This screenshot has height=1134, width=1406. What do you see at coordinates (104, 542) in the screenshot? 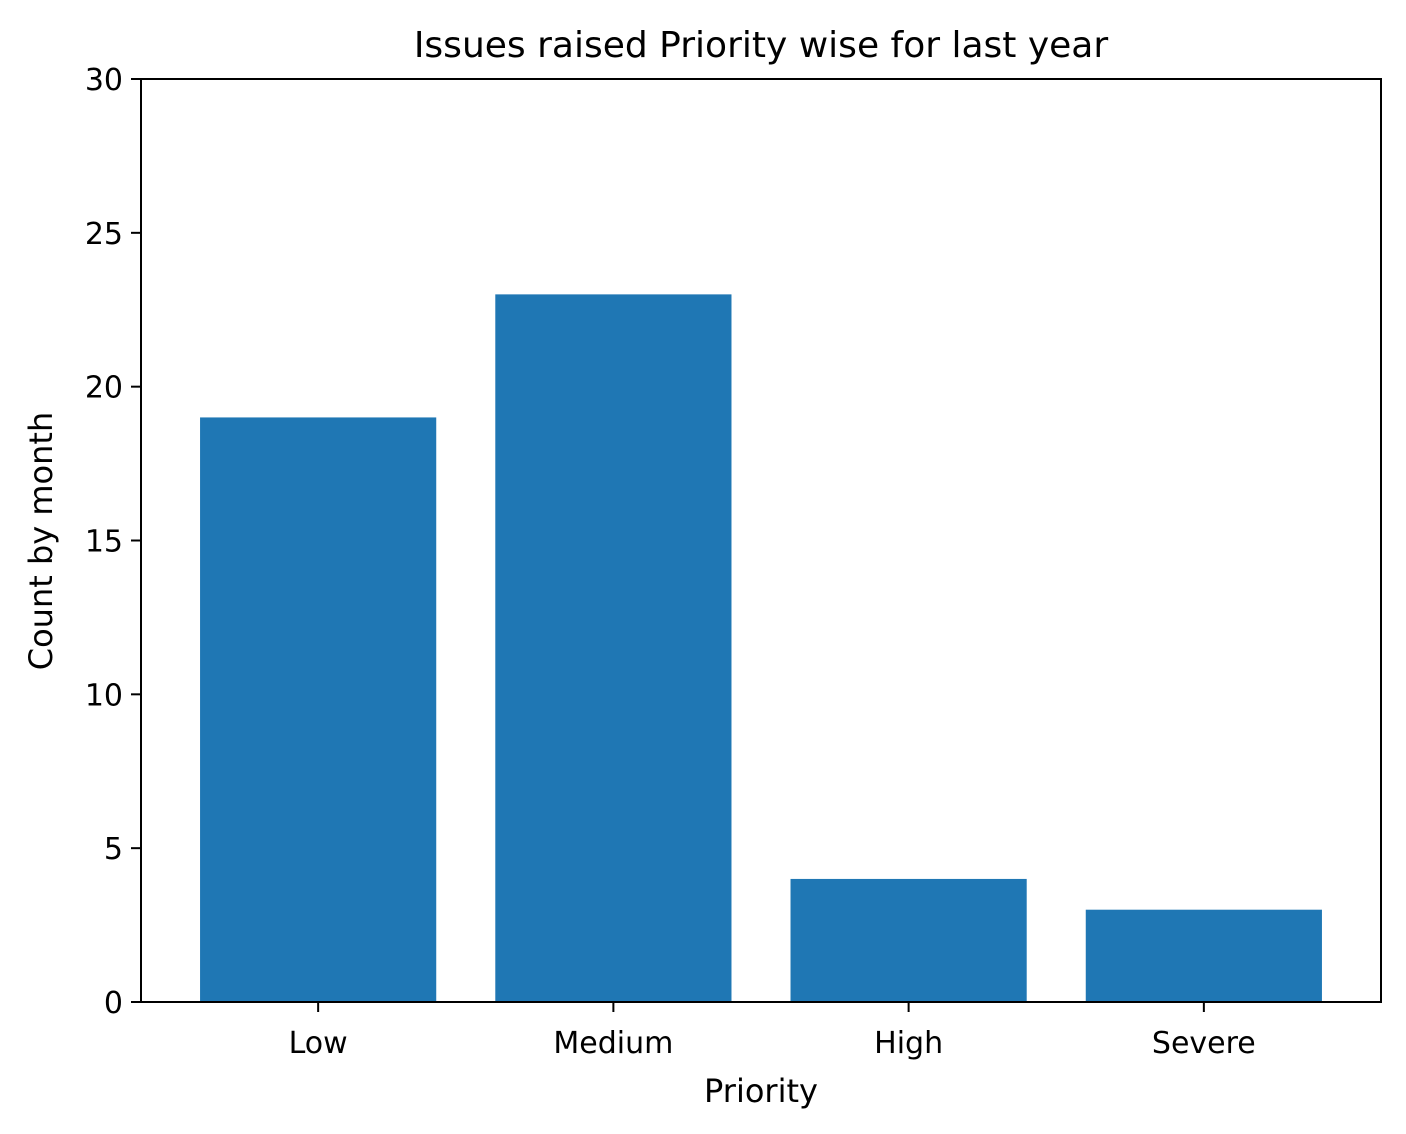
I see `y-tick-label: 15` at bounding box center [104, 542].